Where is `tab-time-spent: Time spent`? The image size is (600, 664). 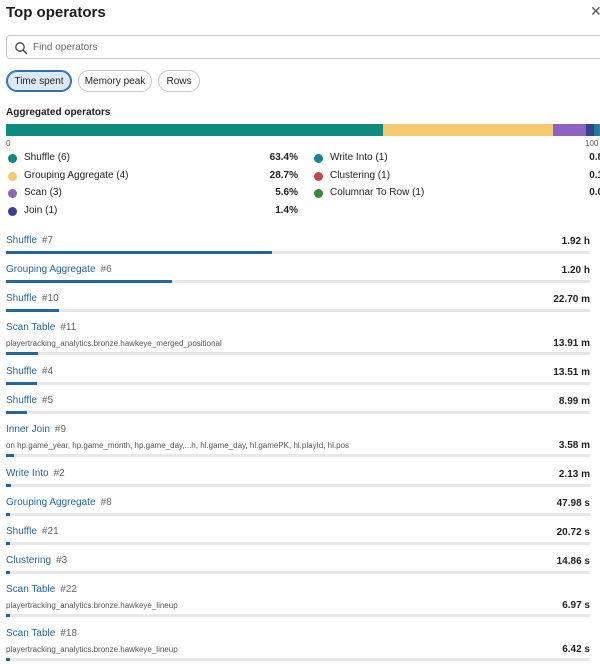
tab-time-spent: Time spent is located at coordinates (39, 81).